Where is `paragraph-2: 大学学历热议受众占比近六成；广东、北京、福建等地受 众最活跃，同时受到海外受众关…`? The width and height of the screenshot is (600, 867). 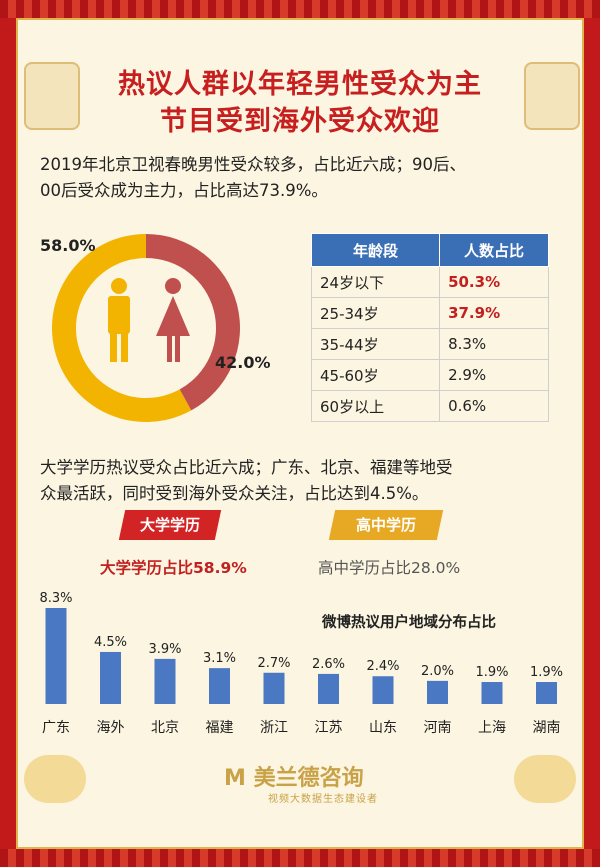
paragraph-2: 大学学历热议受众占比近六成；广东、北京、福建等地受 众最活跃，同时受到海外受众关… is located at coordinates (305, 481).